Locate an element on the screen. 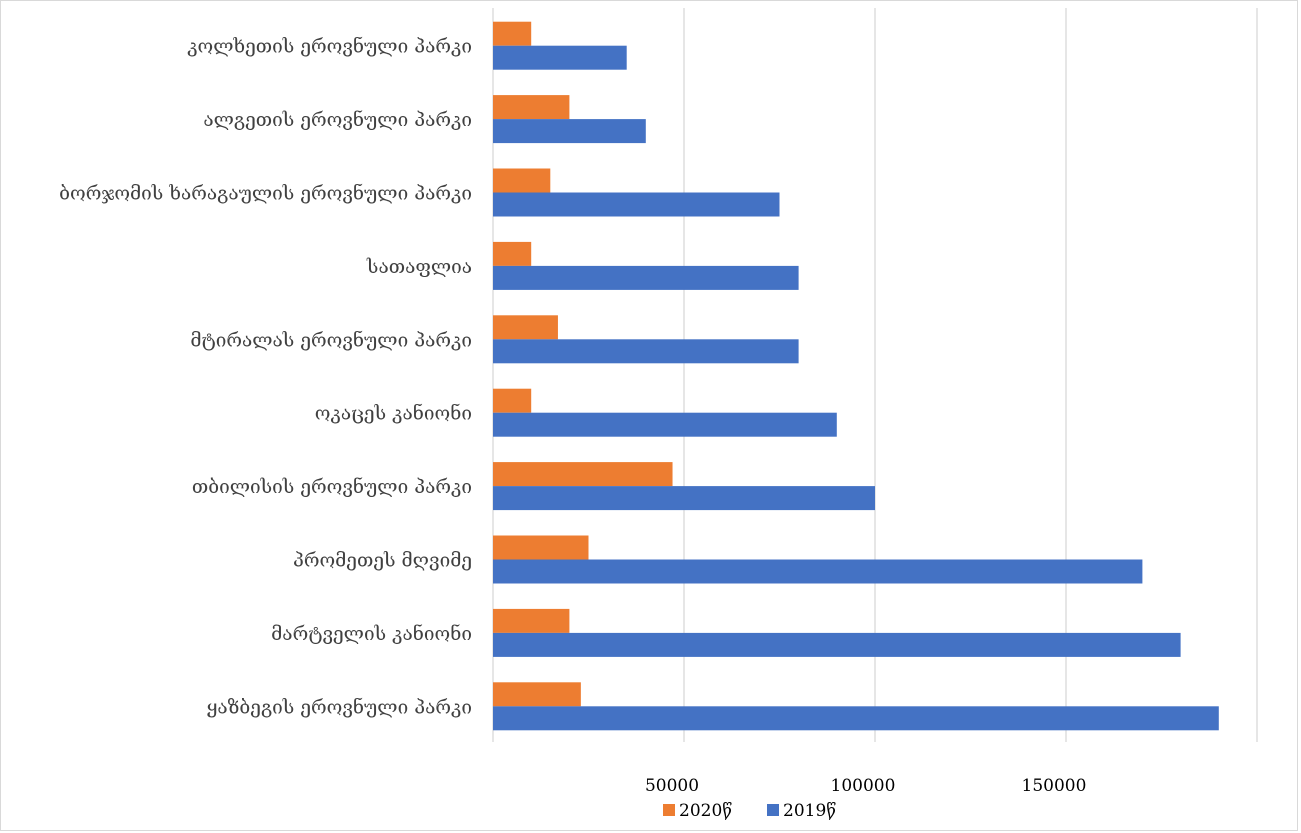 The height and width of the screenshot is (833, 1301). x-tick-labels: 50000 100000 150000 is located at coordinates (866, 786).